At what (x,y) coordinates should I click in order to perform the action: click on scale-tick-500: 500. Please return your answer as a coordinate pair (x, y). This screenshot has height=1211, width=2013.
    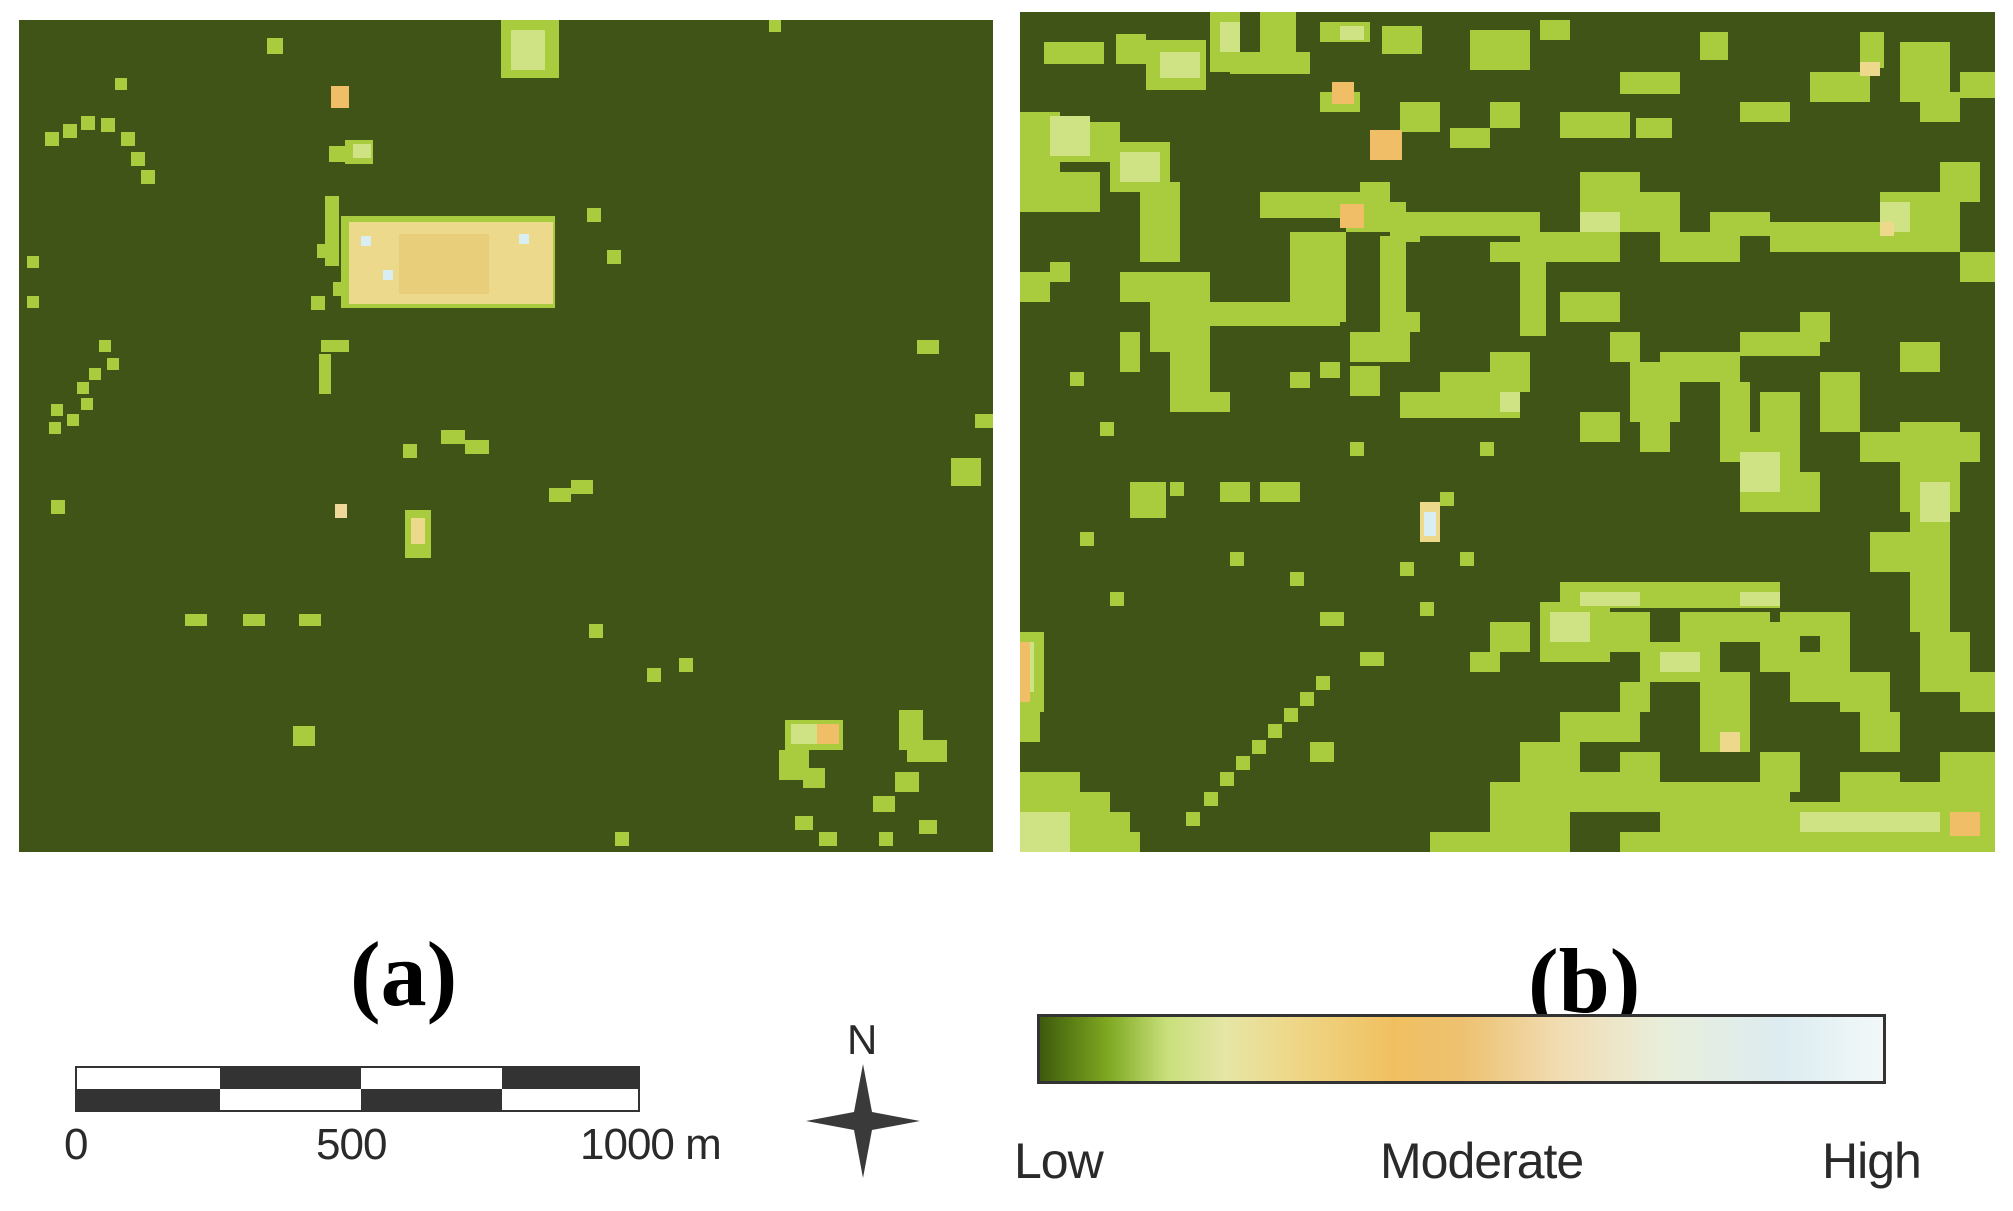
    Looking at the image, I should click on (351, 1144).